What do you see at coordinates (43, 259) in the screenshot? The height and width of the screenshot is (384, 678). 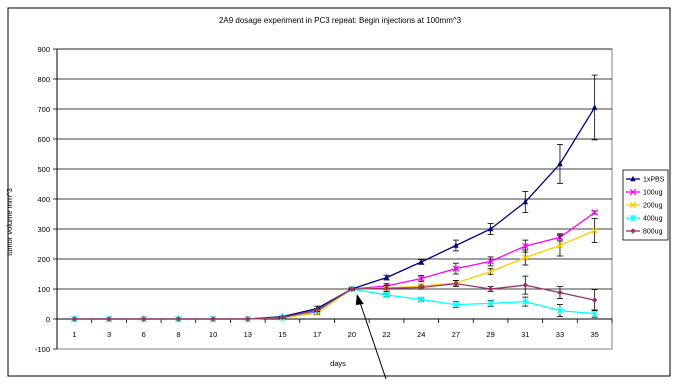 I see `y-tick-label: 200` at bounding box center [43, 259].